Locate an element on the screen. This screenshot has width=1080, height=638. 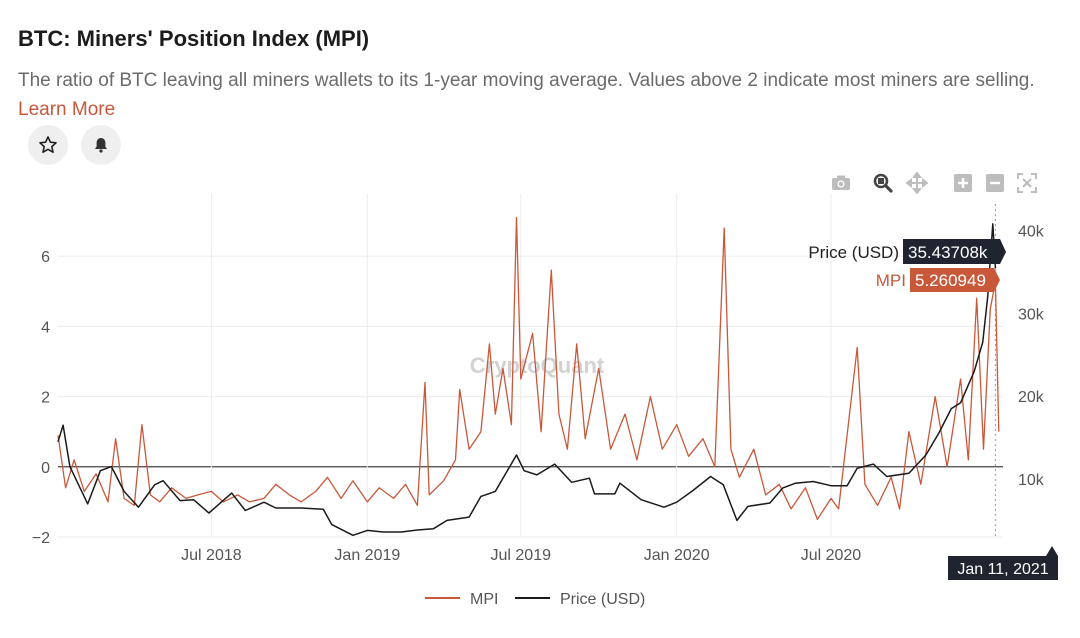
hover-date-box is located at coordinates (1003, 563).